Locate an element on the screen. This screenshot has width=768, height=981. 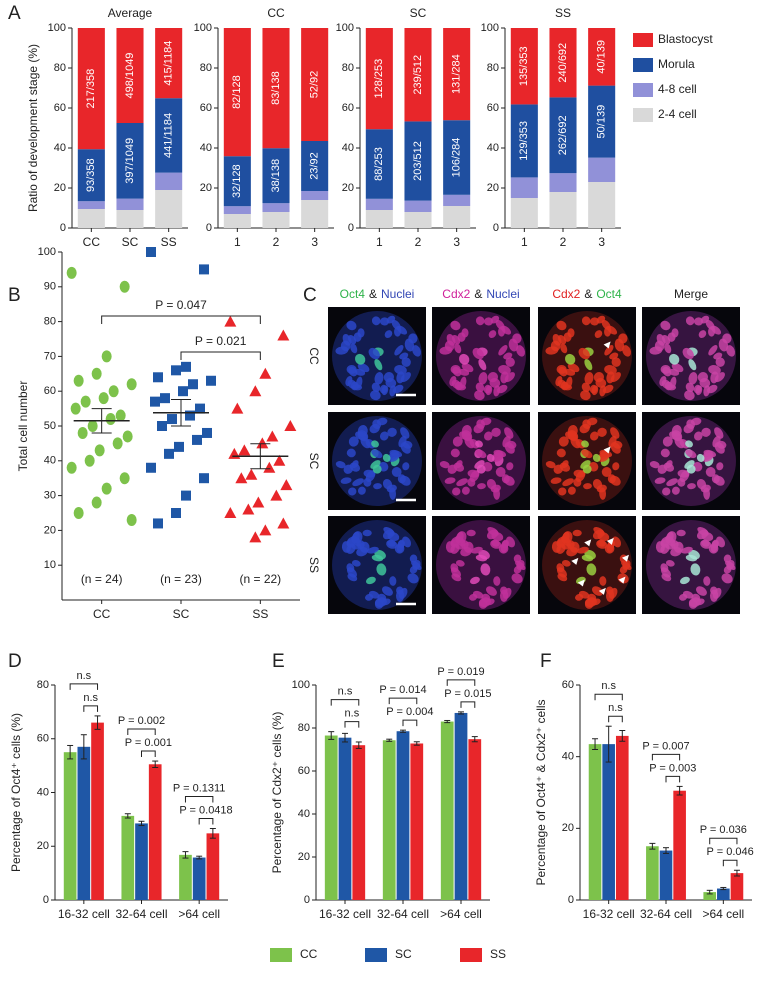
value-label: 239/512 is located at coordinates (418, 75).